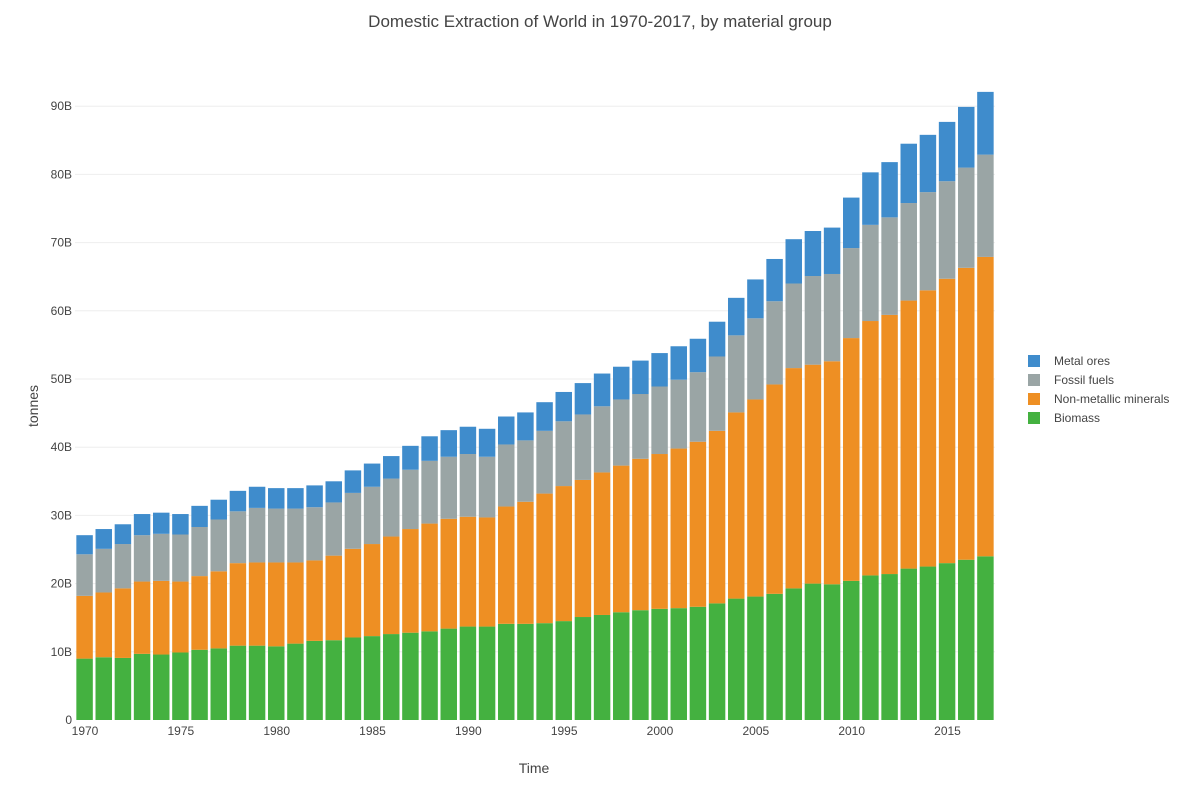 Image resolution: width=1200 pixels, height=800 pixels. I want to click on legend-item: Biomass, so click(1064, 418).